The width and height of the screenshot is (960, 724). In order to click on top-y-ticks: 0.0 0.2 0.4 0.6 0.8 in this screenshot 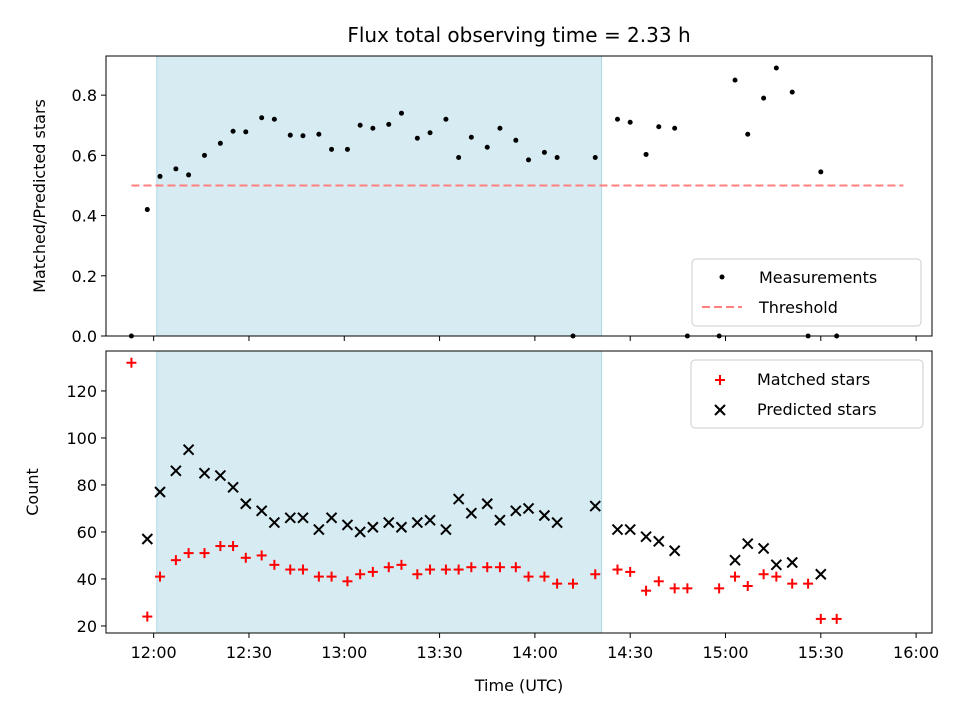, I will do `click(89, 216)`.